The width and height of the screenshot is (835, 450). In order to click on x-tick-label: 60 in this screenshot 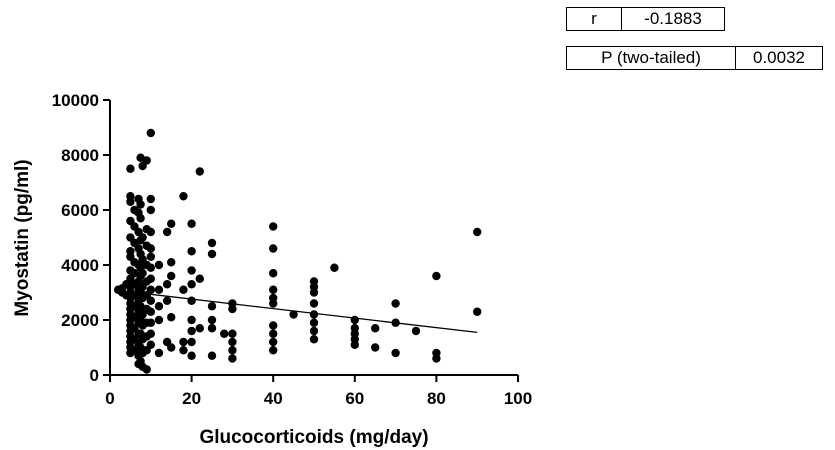, I will do `click(354, 398)`.